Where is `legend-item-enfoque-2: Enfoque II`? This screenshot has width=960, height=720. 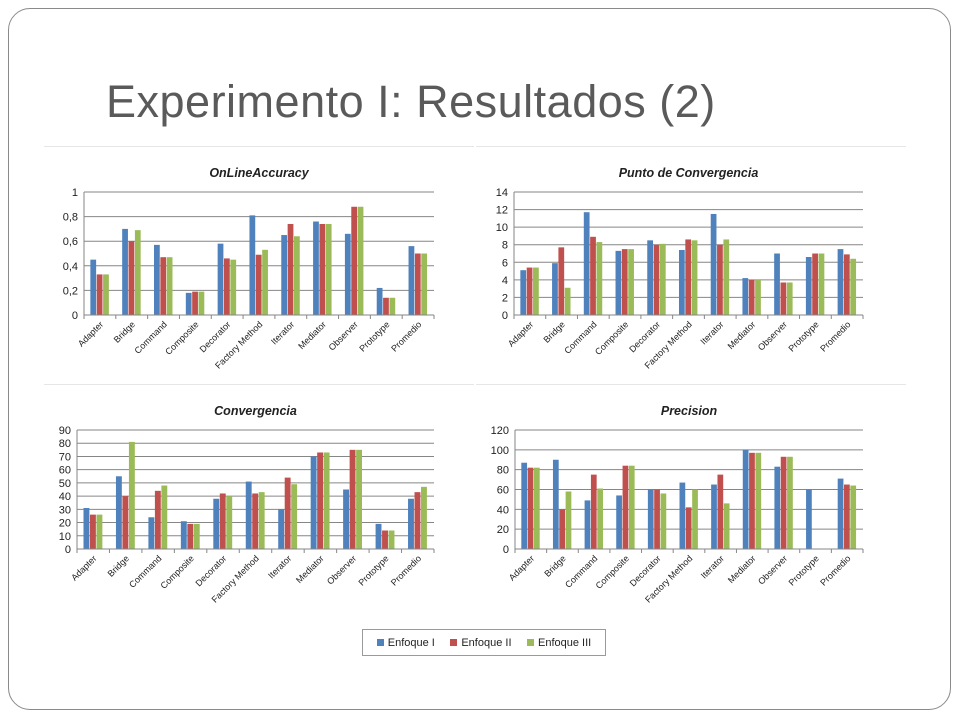
legend-item-enfoque-2: Enfoque II is located at coordinates (481, 642).